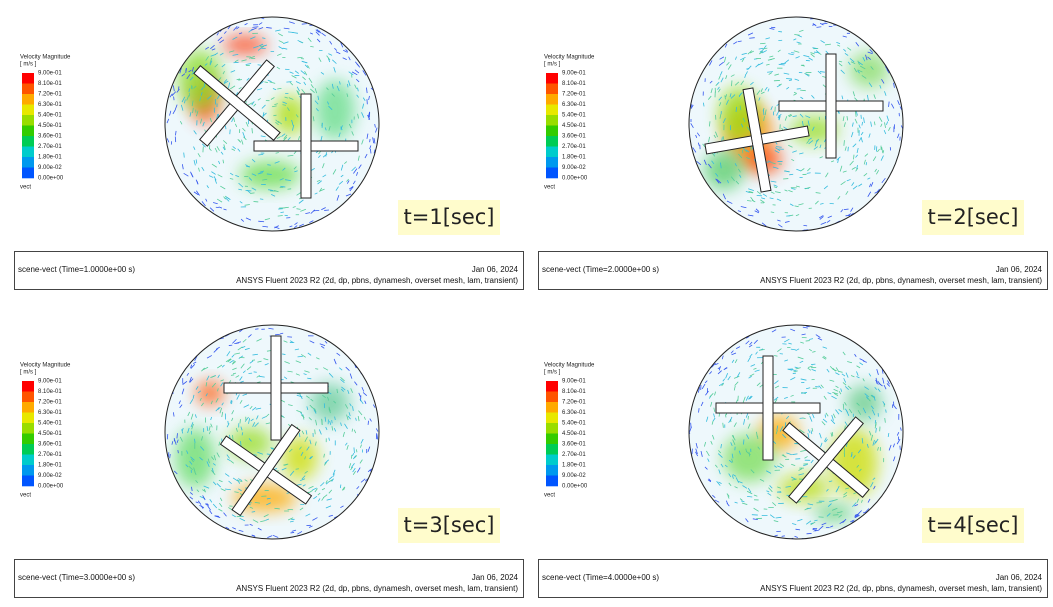 Image resolution: width=1053 pixels, height=607 pixels. Describe the element at coordinates (28, 373) in the screenshot. I see `legend-unit: [ m/s ]` at that location.